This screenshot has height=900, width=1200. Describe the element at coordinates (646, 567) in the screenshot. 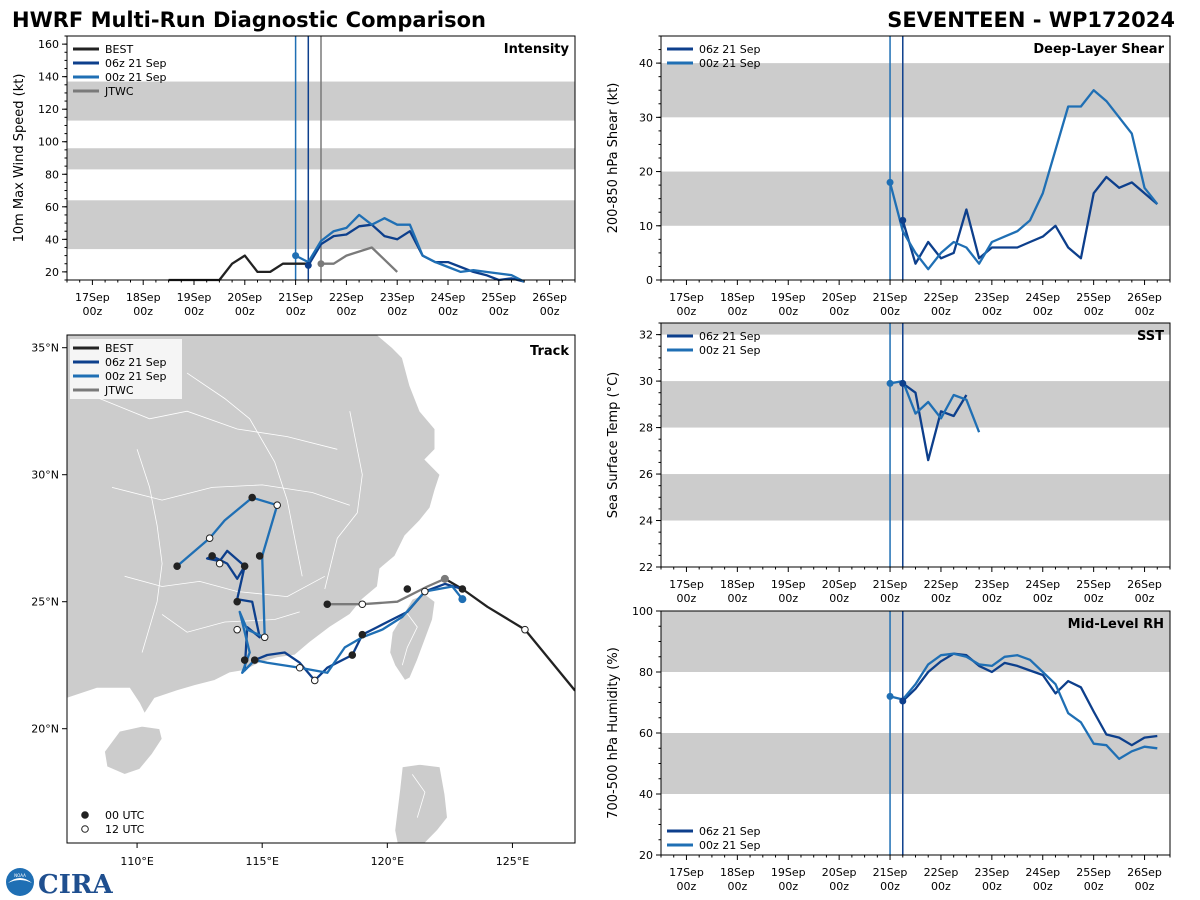

I see `y-tick-label: 22` at that location.